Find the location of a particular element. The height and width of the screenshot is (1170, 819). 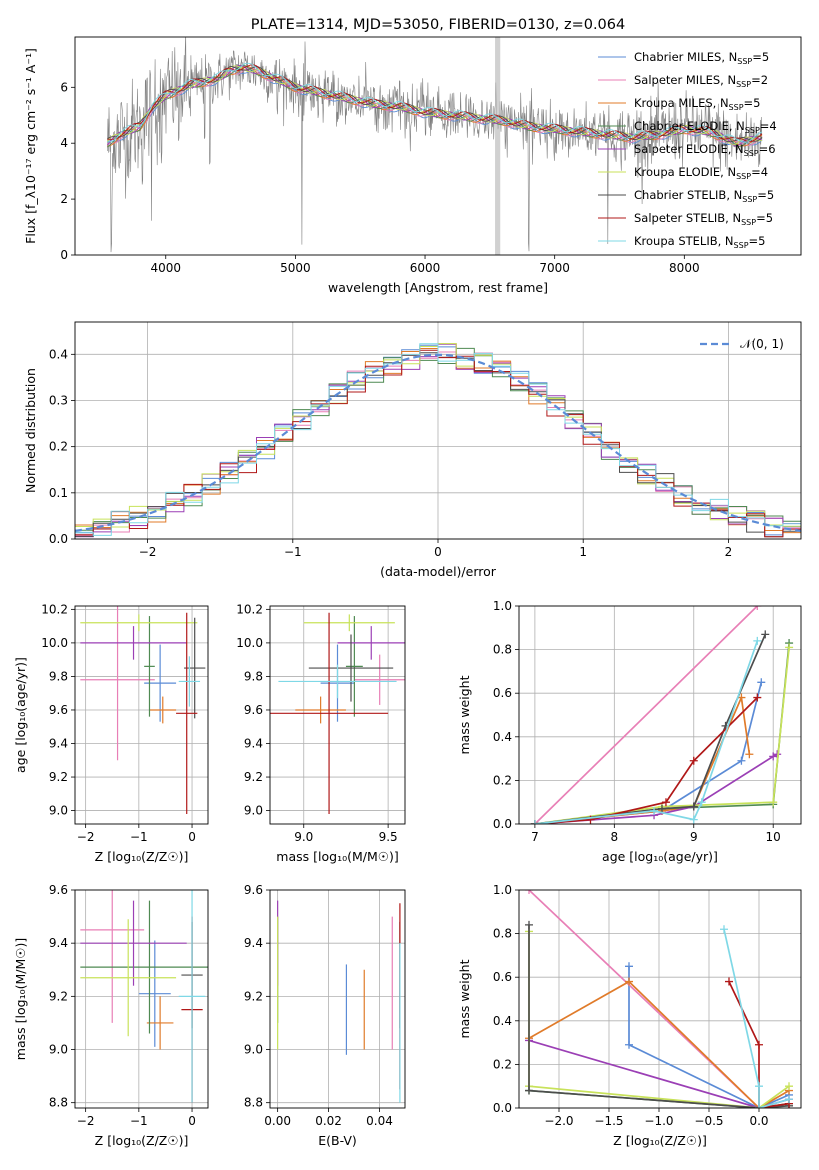

x-tick-label: 7000 is located at coordinates (554, 268).